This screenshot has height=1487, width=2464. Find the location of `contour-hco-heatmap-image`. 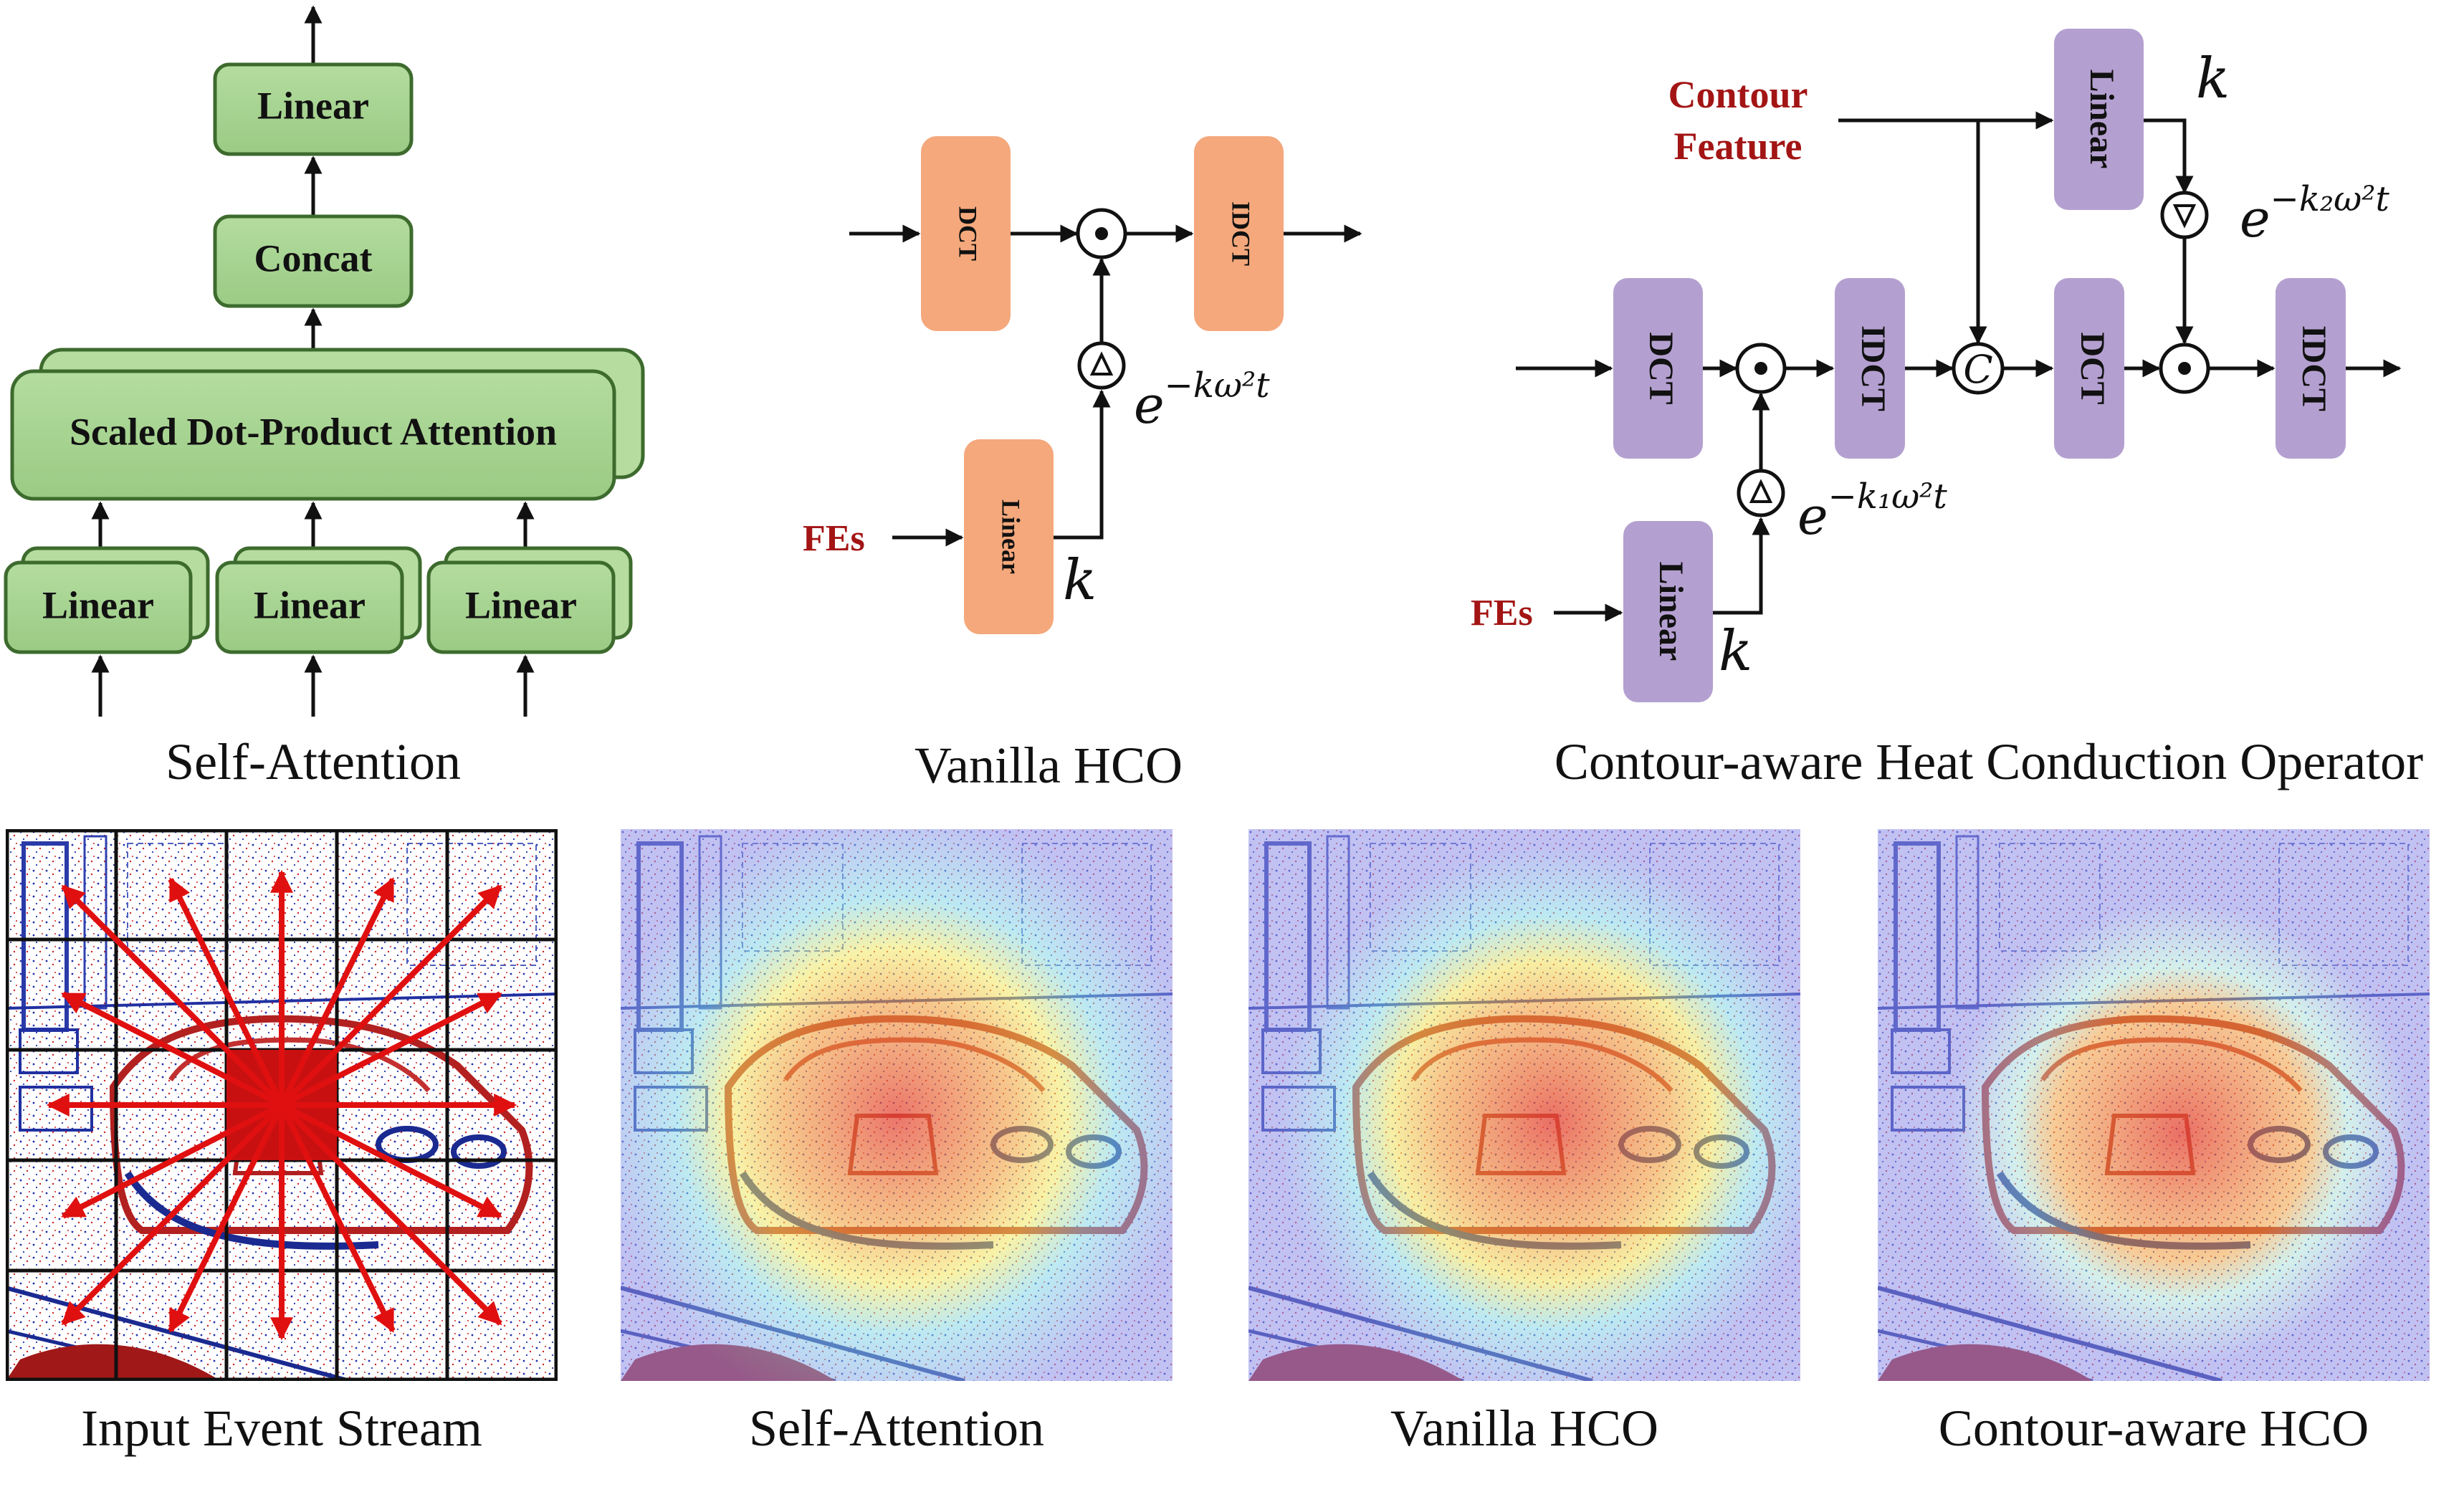

contour-hco-heatmap-image is located at coordinates (2154, 1105).